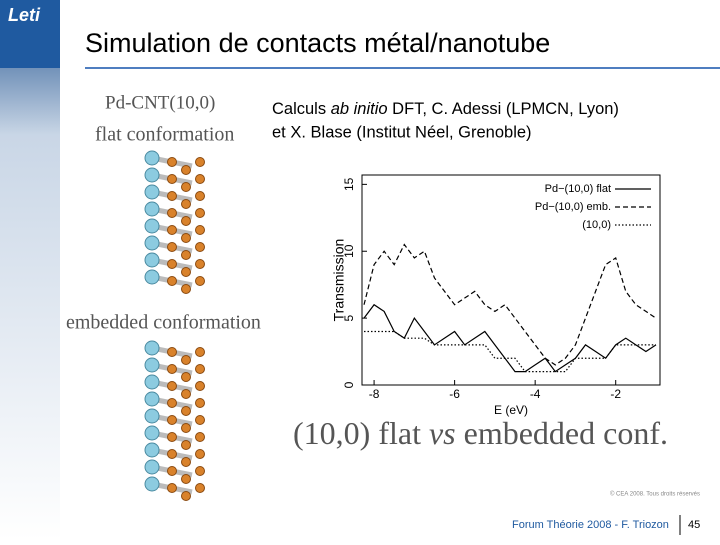  I want to click on figure-embedded: embedded conformation, so click(163, 323).